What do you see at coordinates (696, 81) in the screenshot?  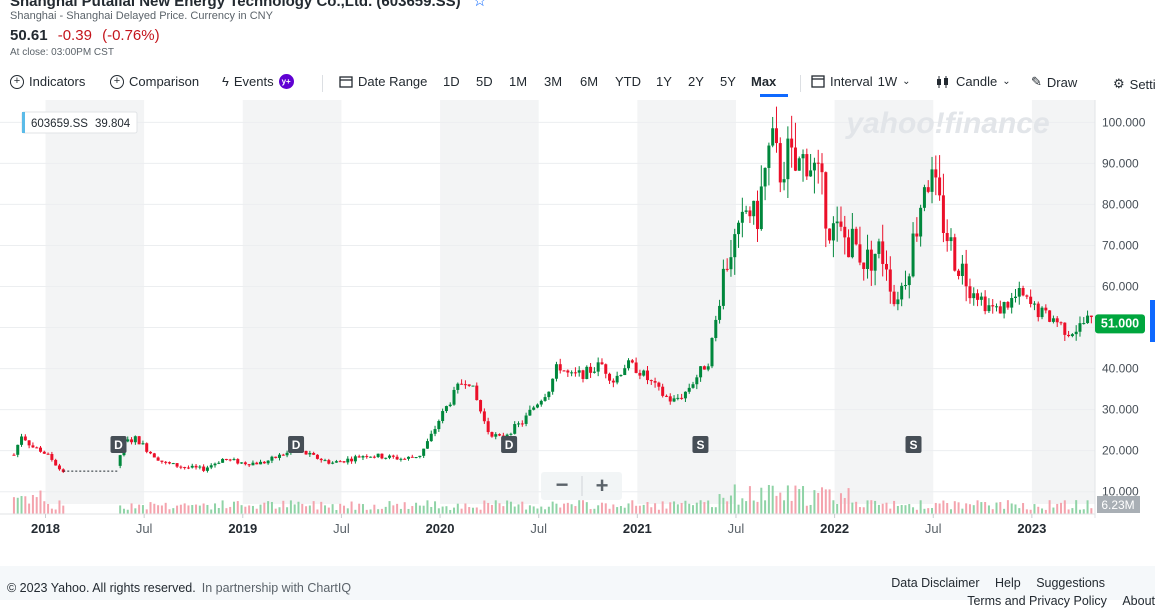 I see `range-2y: 2Y` at bounding box center [696, 81].